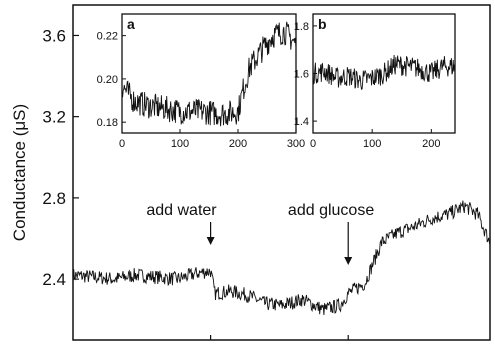 The height and width of the screenshot is (345, 495). What do you see at coordinates (107, 80) in the screenshot?
I see `inset-y-tick-label: 0.20` at bounding box center [107, 80].